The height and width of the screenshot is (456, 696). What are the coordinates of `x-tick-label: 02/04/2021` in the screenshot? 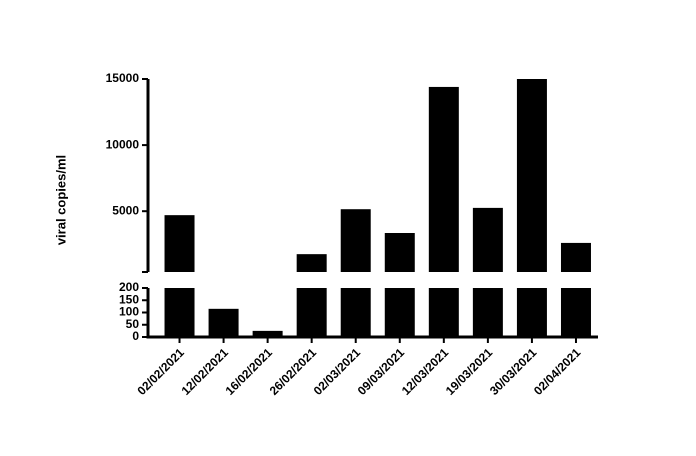 It's located at (557, 371).